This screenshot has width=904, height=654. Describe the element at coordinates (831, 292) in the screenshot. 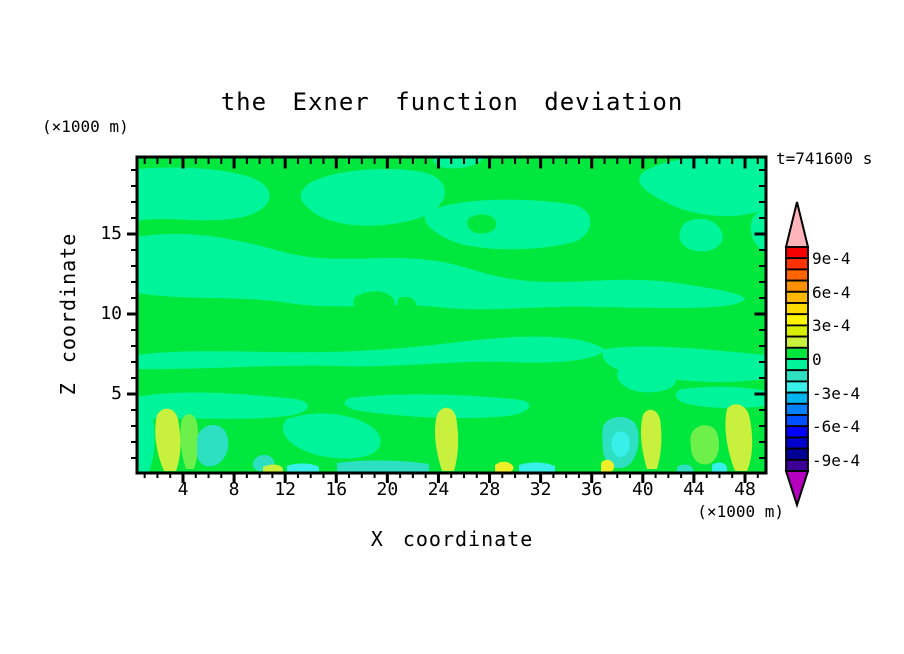

I see `colorbar-label: 6e-4` at that location.